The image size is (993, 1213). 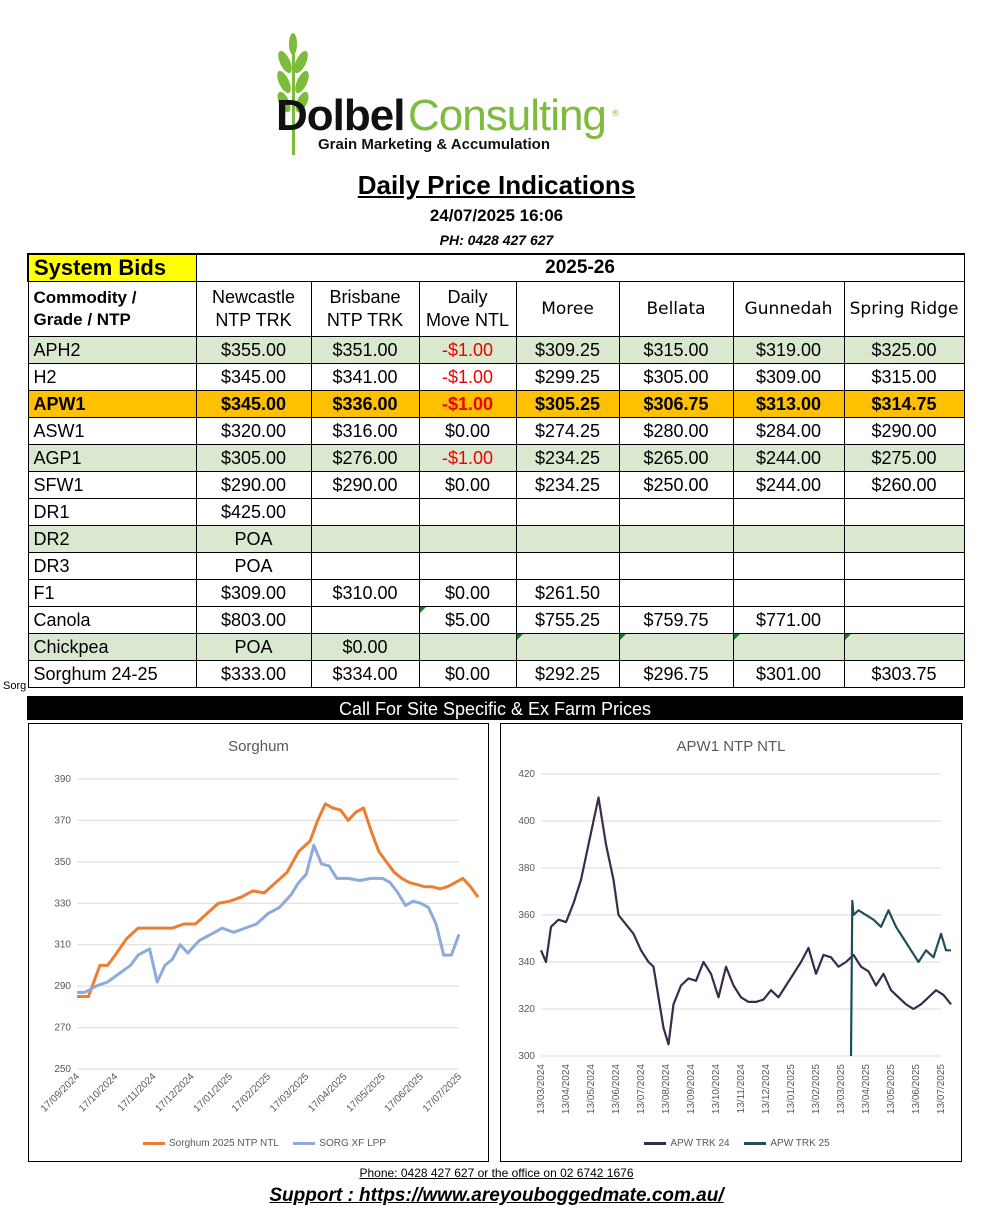 What do you see at coordinates (567, 566) in the screenshot?
I see `cell-moree` at bounding box center [567, 566].